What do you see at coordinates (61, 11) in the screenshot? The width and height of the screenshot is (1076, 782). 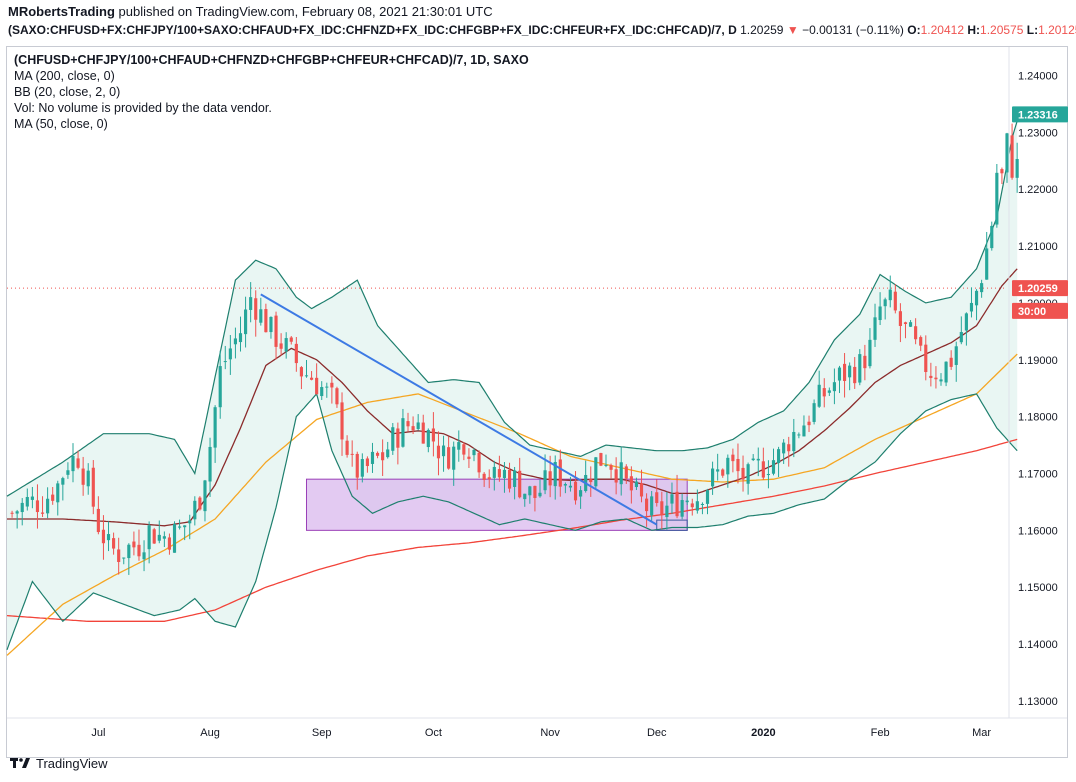 I see `publisher-name: MRobertsTrading` at bounding box center [61, 11].